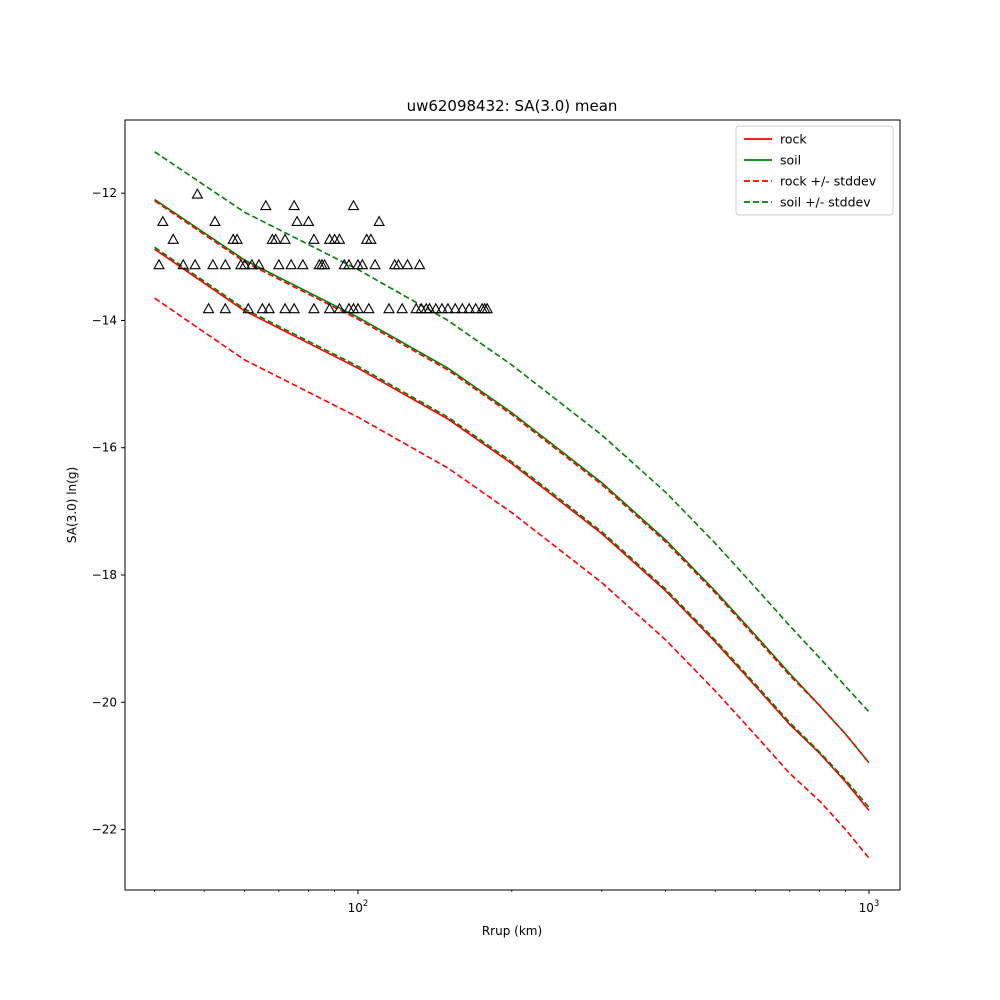 This screenshot has height=1000, width=1000. What do you see at coordinates (790, 160) in the screenshot?
I see `legend-label: soil` at bounding box center [790, 160].